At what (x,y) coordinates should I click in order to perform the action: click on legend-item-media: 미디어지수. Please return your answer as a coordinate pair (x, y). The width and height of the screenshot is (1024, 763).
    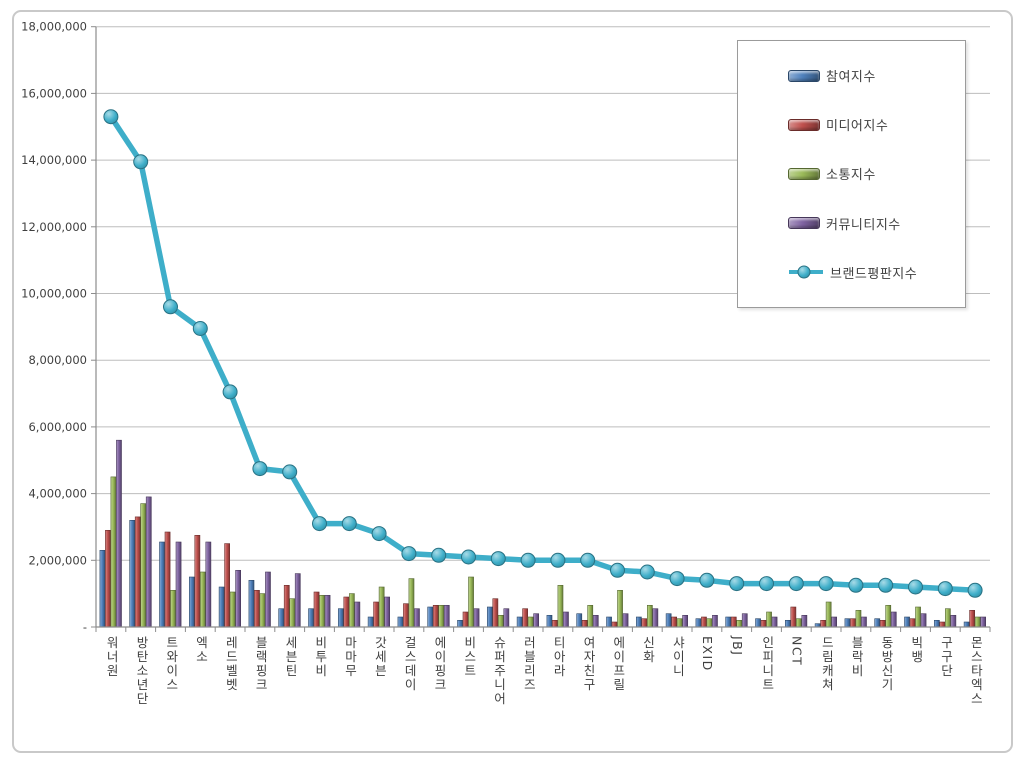
    Looking at the image, I should click on (851, 124).